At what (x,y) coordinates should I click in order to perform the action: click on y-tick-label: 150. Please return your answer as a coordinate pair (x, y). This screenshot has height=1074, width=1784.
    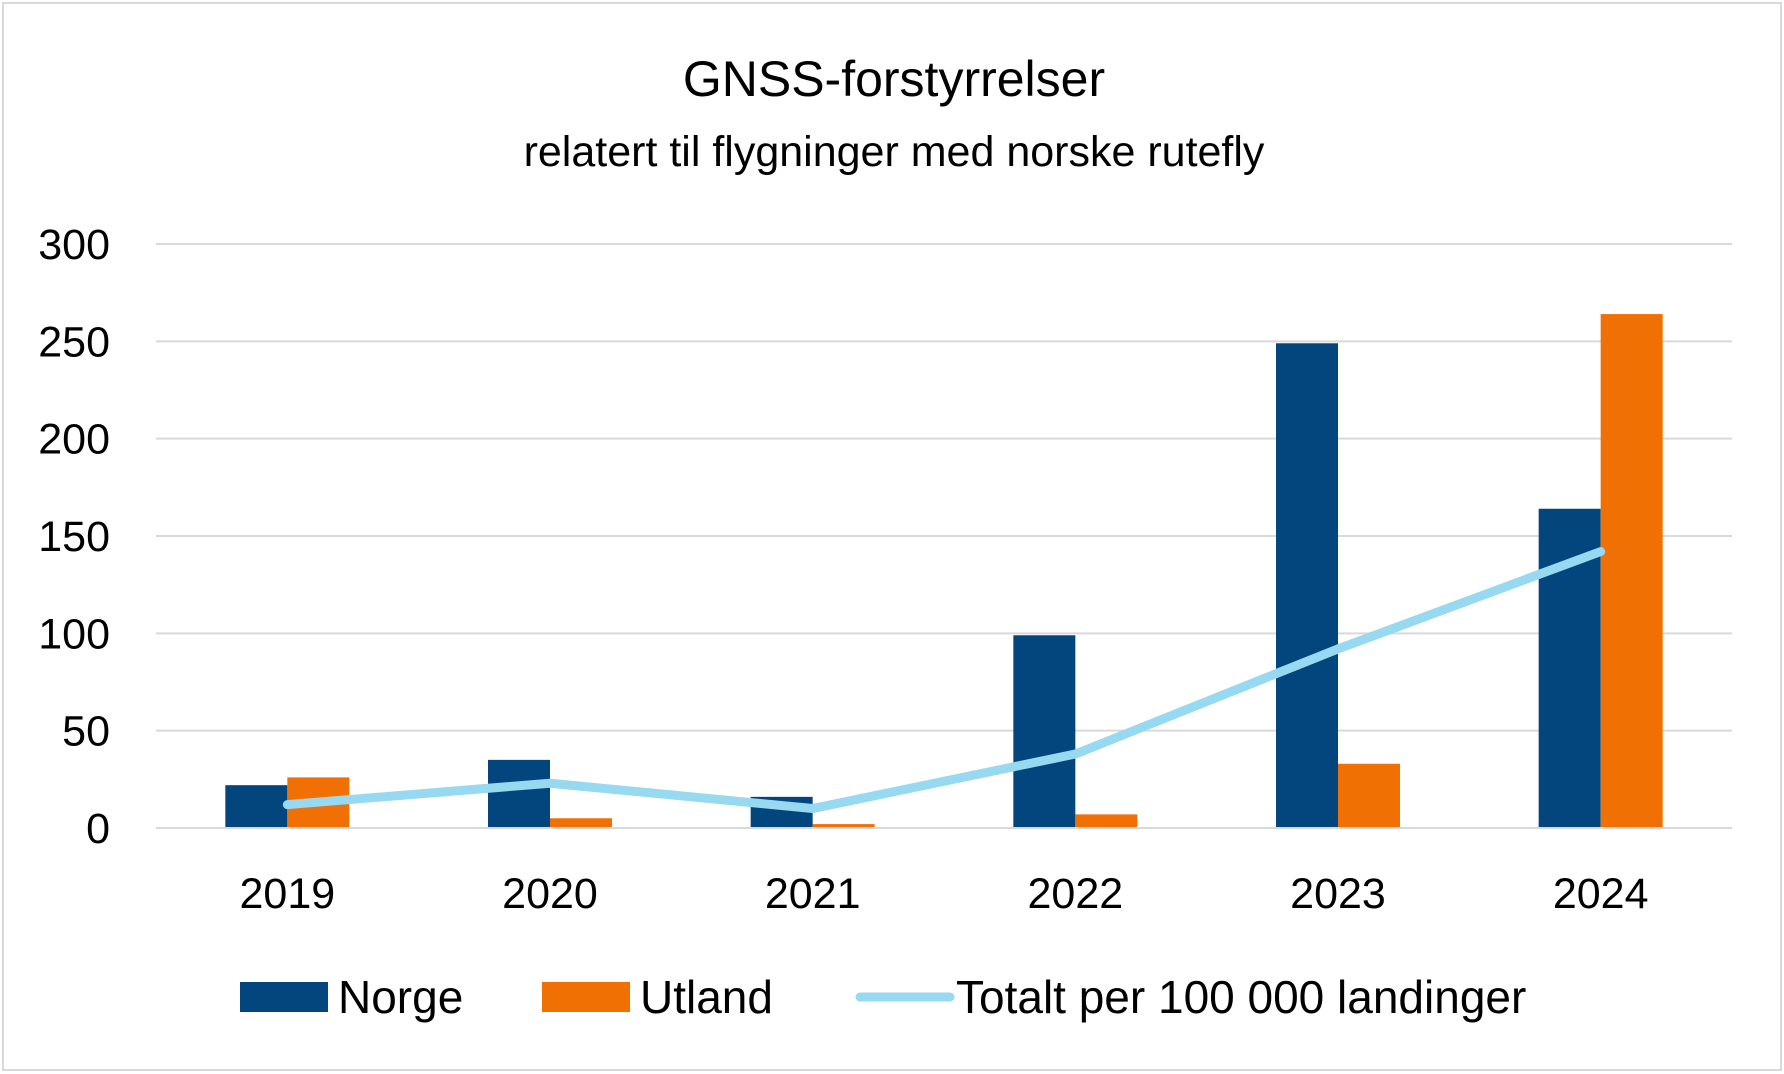
    Looking at the image, I should click on (74, 537).